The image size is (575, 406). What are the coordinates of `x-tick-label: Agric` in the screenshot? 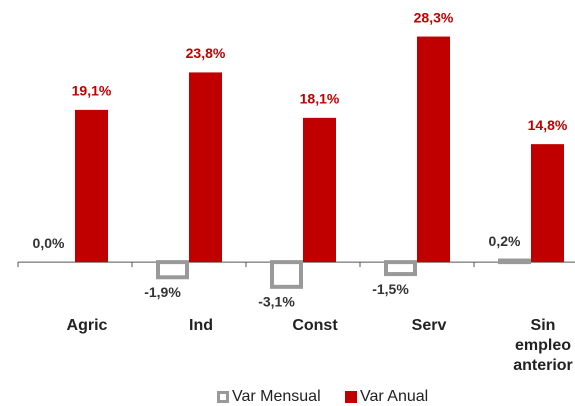 It's located at (87, 325).